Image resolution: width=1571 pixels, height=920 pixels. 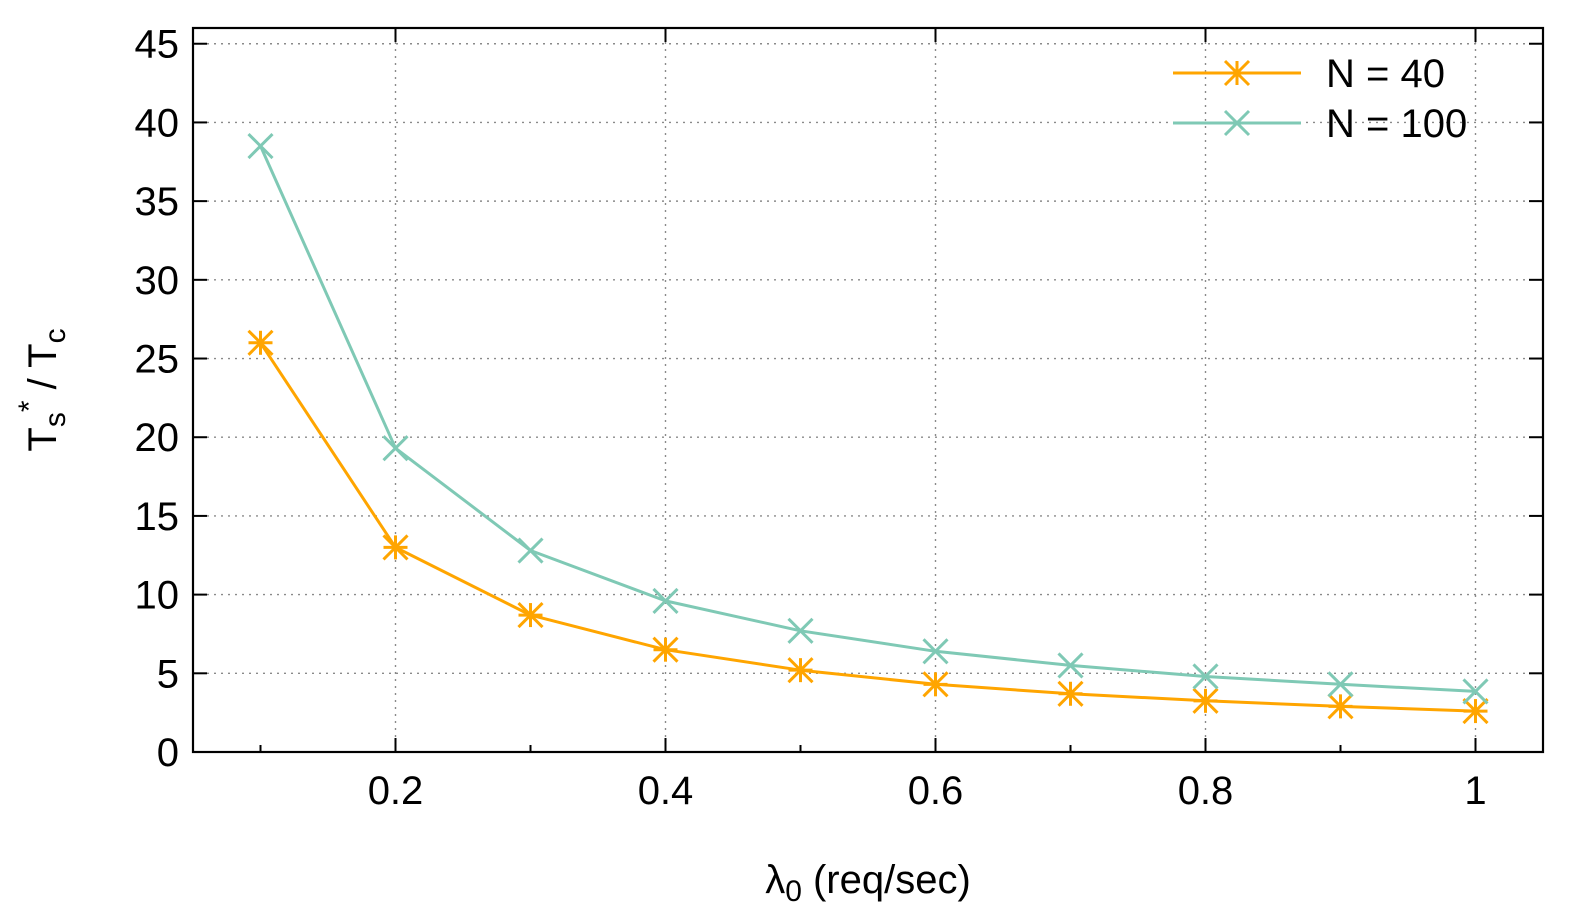 I want to click on x-tick-label: 0.4, so click(x=666, y=791).